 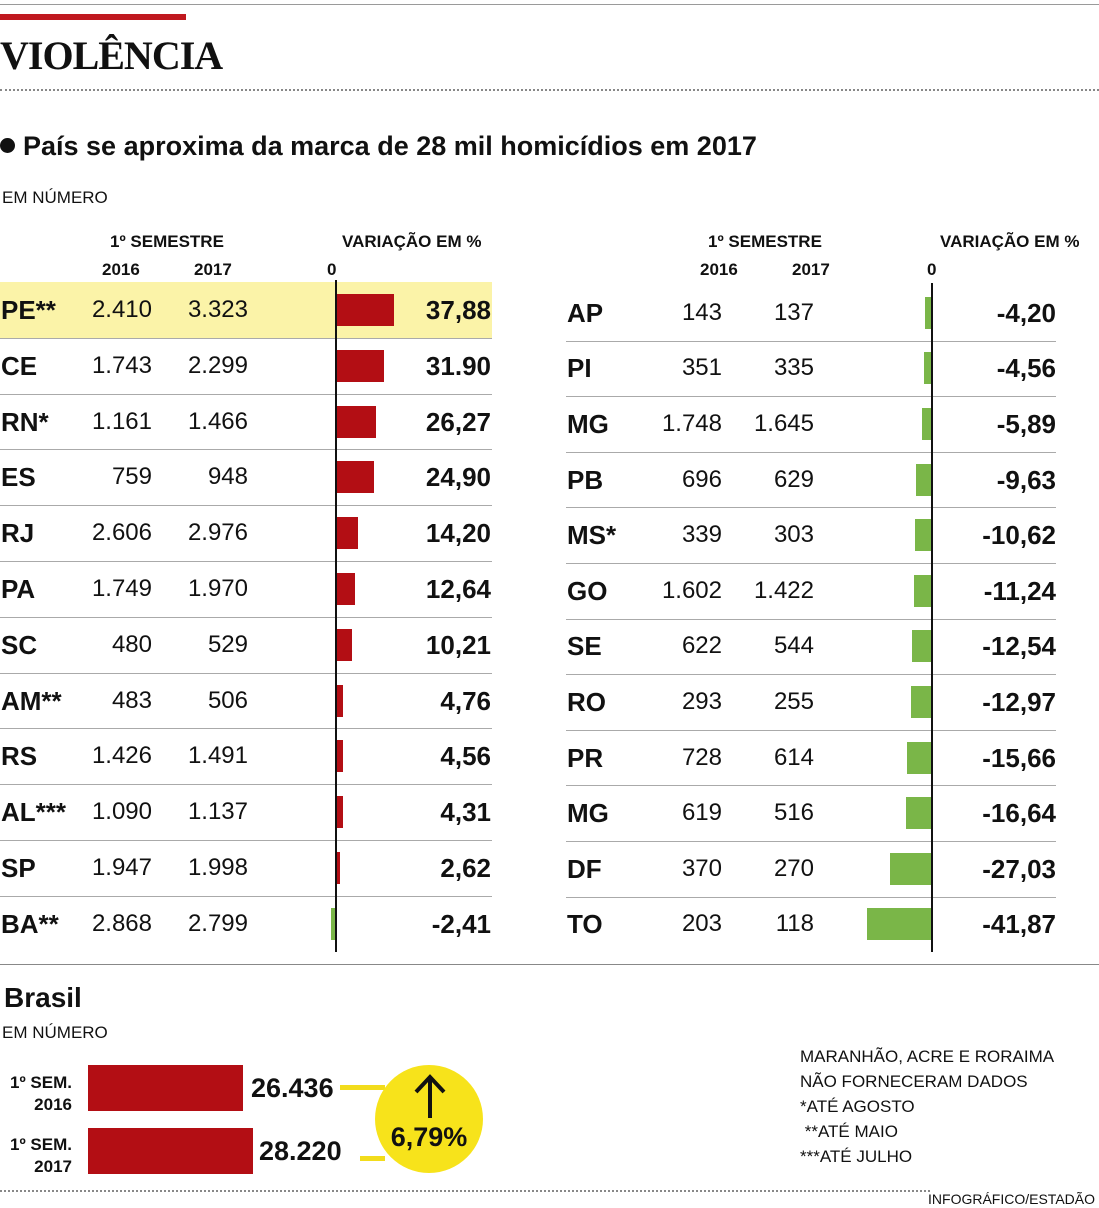 What do you see at coordinates (131, 700) in the screenshot?
I see `value-2016: 483` at bounding box center [131, 700].